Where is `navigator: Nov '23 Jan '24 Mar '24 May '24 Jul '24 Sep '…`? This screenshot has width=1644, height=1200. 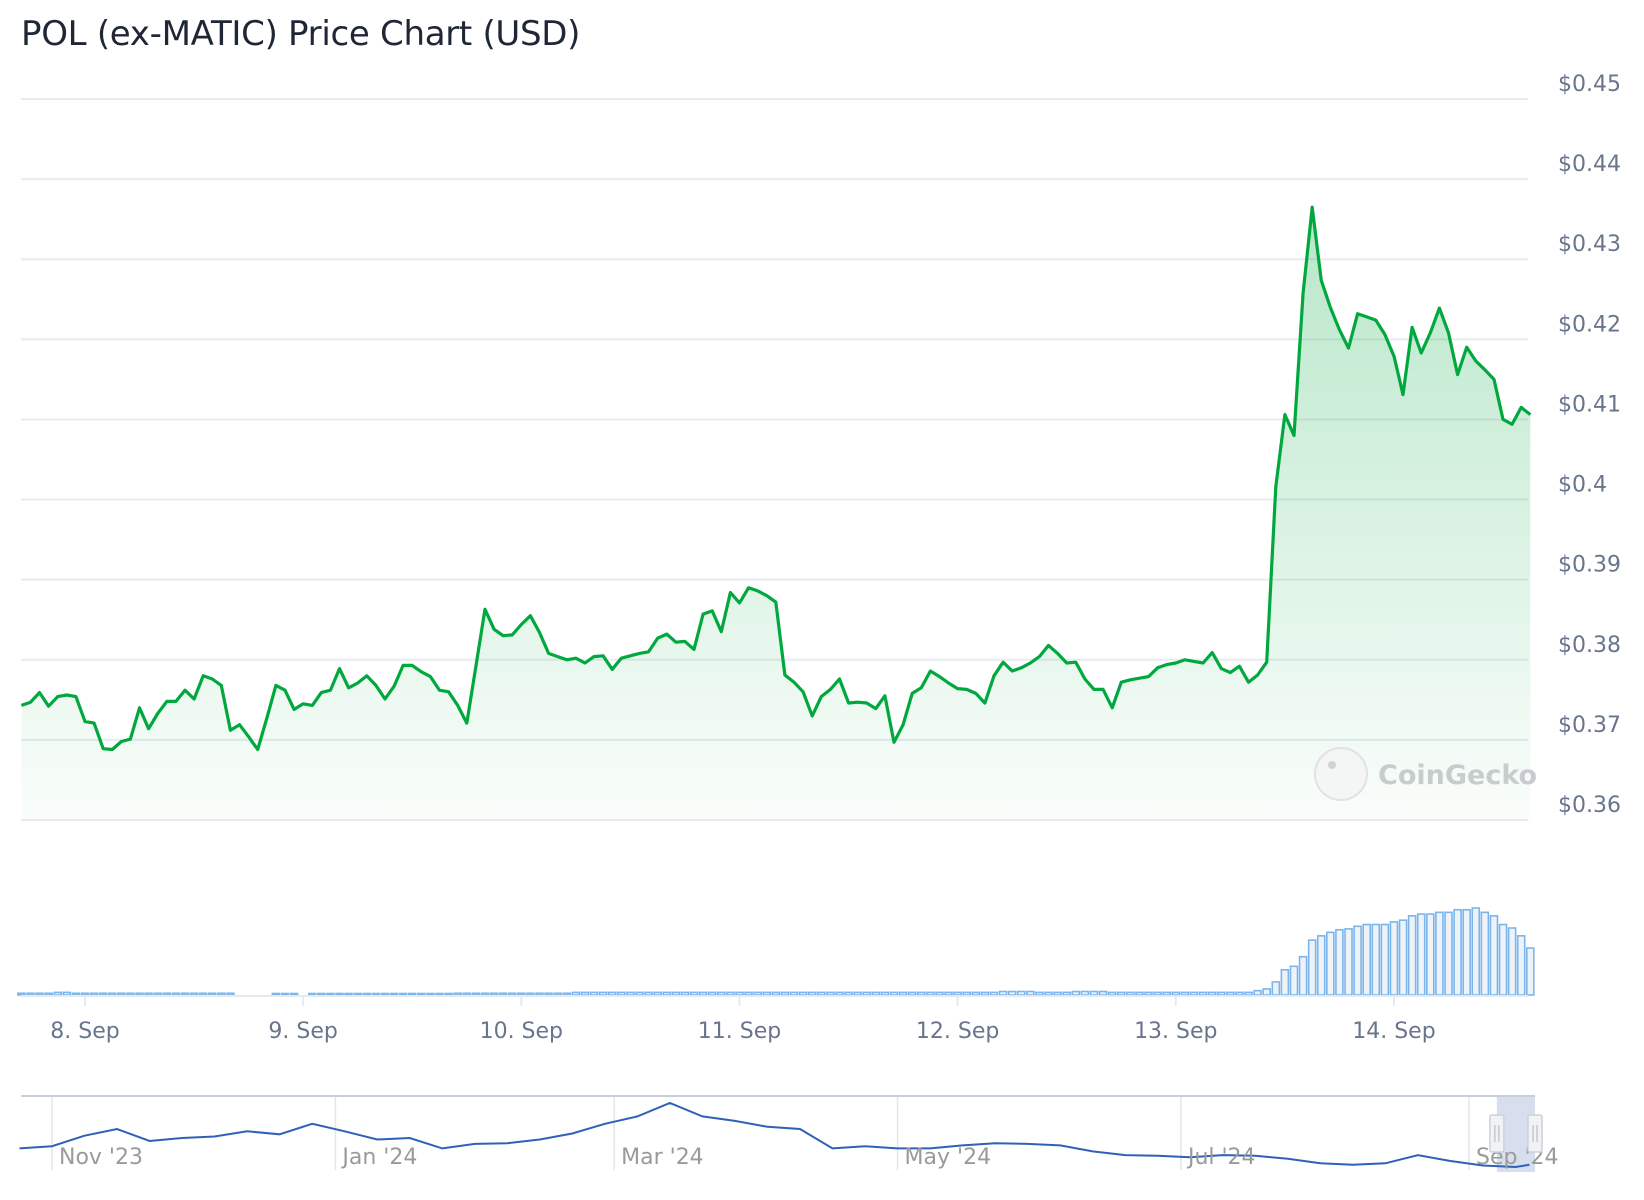
navigator: Nov '23 Jan '24 Mar '24 May '24 Jul '24 Sep '… is located at coordinates (789, 1133).